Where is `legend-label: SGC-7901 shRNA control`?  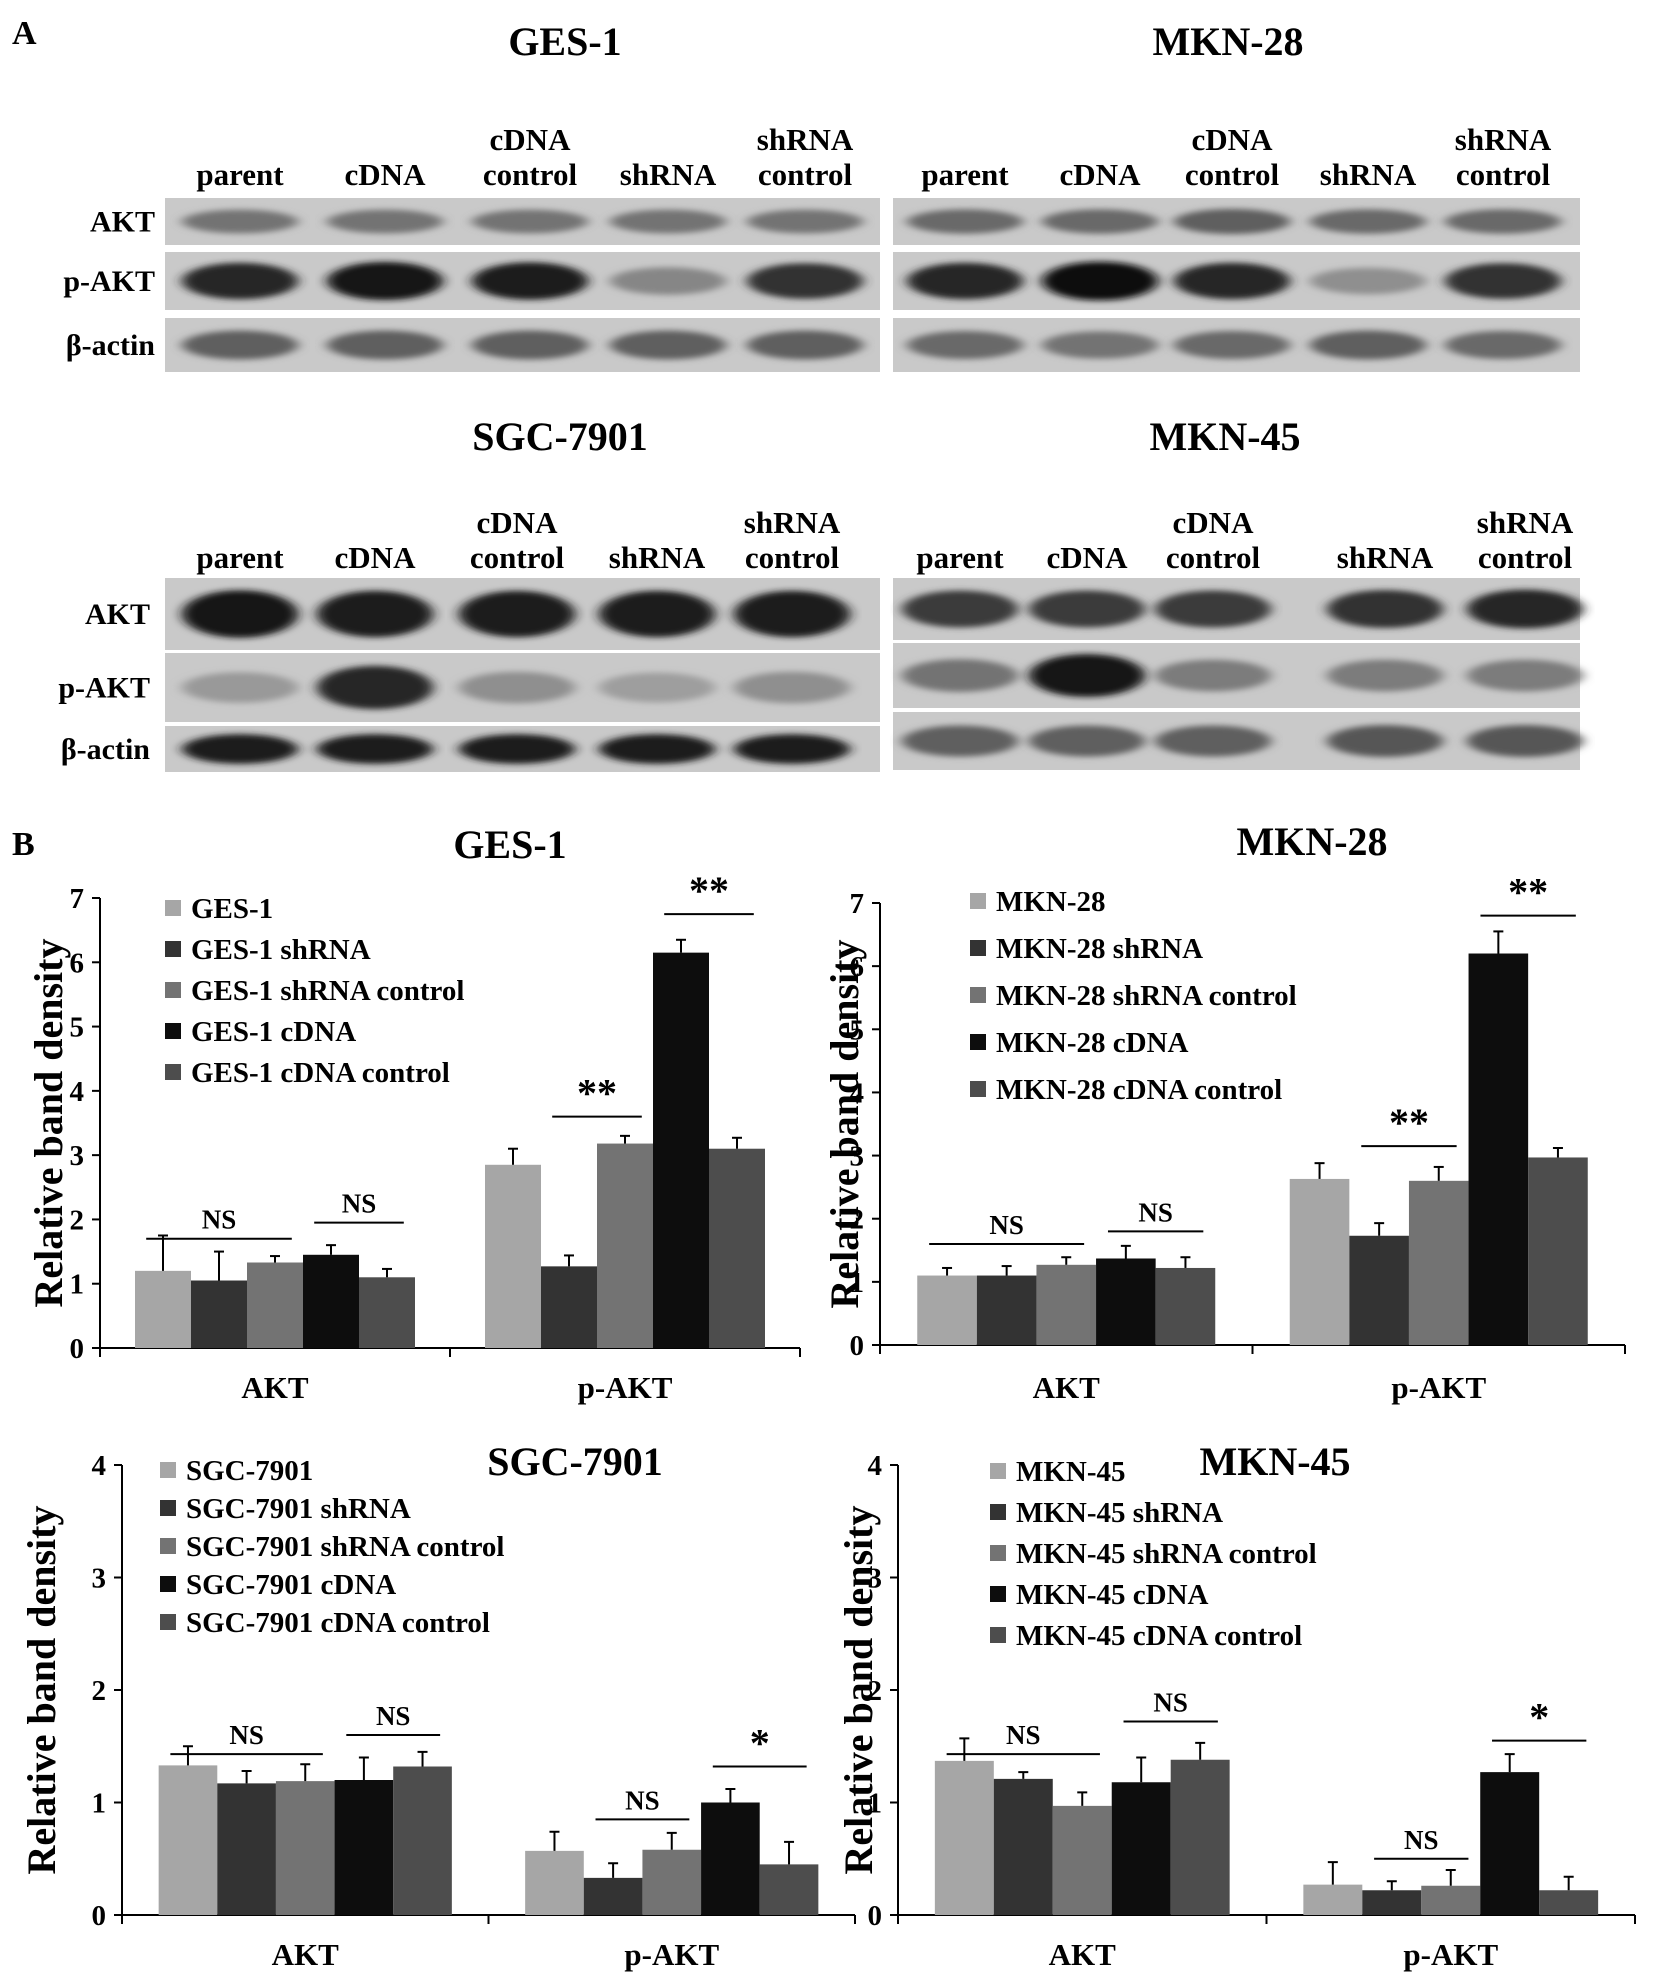
legend-label: SGC-7901 shRNA control is located at coordinates (345, 1547).